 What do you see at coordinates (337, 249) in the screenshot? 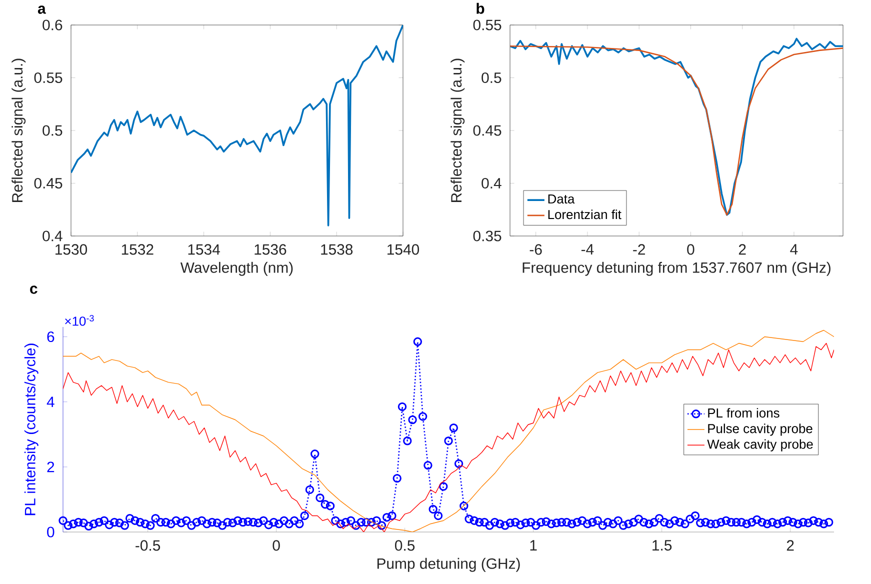
I see `x-tick-label: 1538` at bounding box center [337, 249].